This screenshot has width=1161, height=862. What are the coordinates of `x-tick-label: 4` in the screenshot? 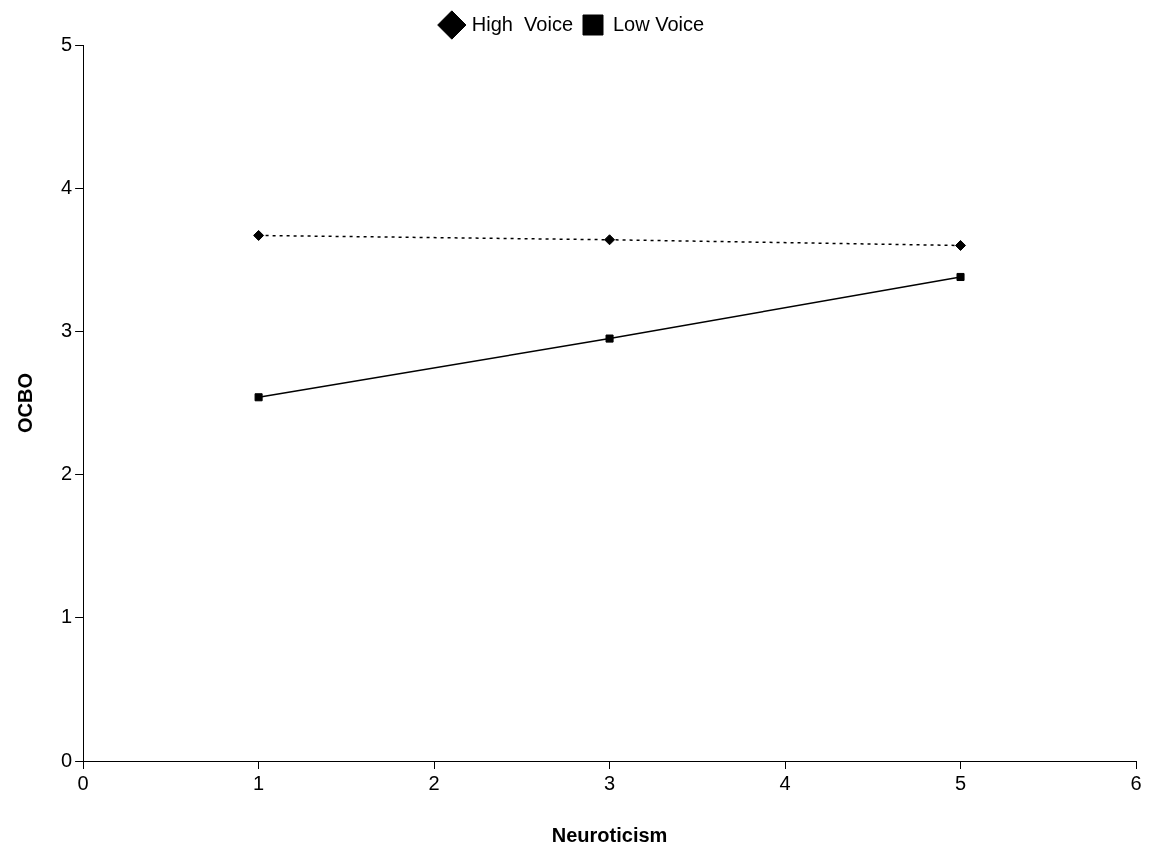 It's located at (785, 782).